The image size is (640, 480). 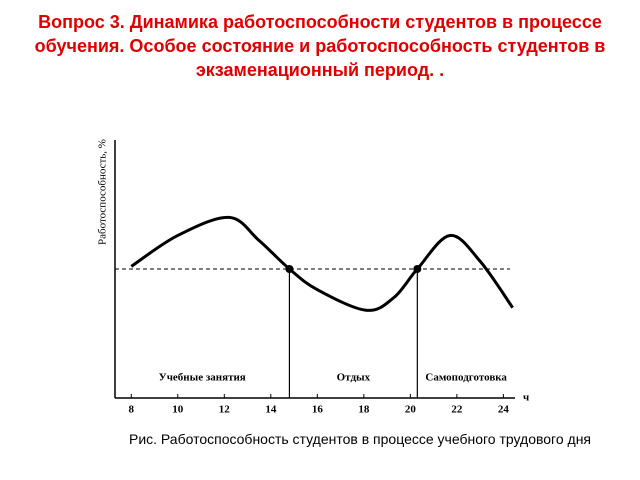 What do you see at coordinates (132, 410) in the screenshot?
I see `x-tick-label: 8` at bounding box center [132, 410].